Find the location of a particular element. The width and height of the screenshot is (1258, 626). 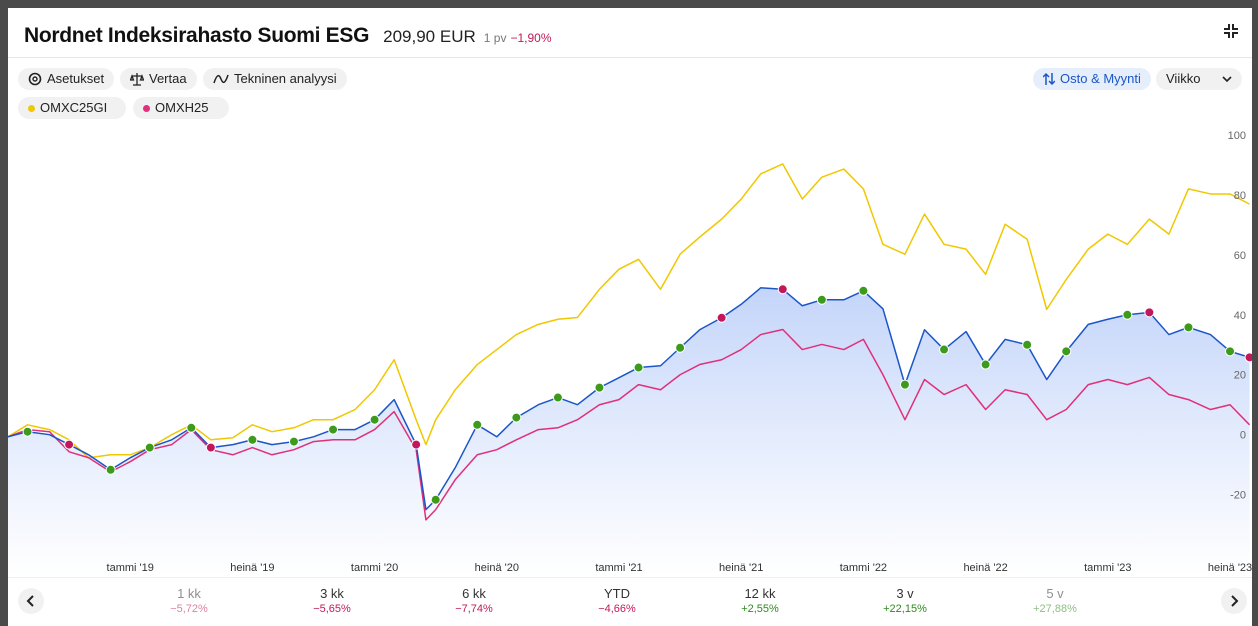

period-label: 3 kk is located at coordinates (332, 593).